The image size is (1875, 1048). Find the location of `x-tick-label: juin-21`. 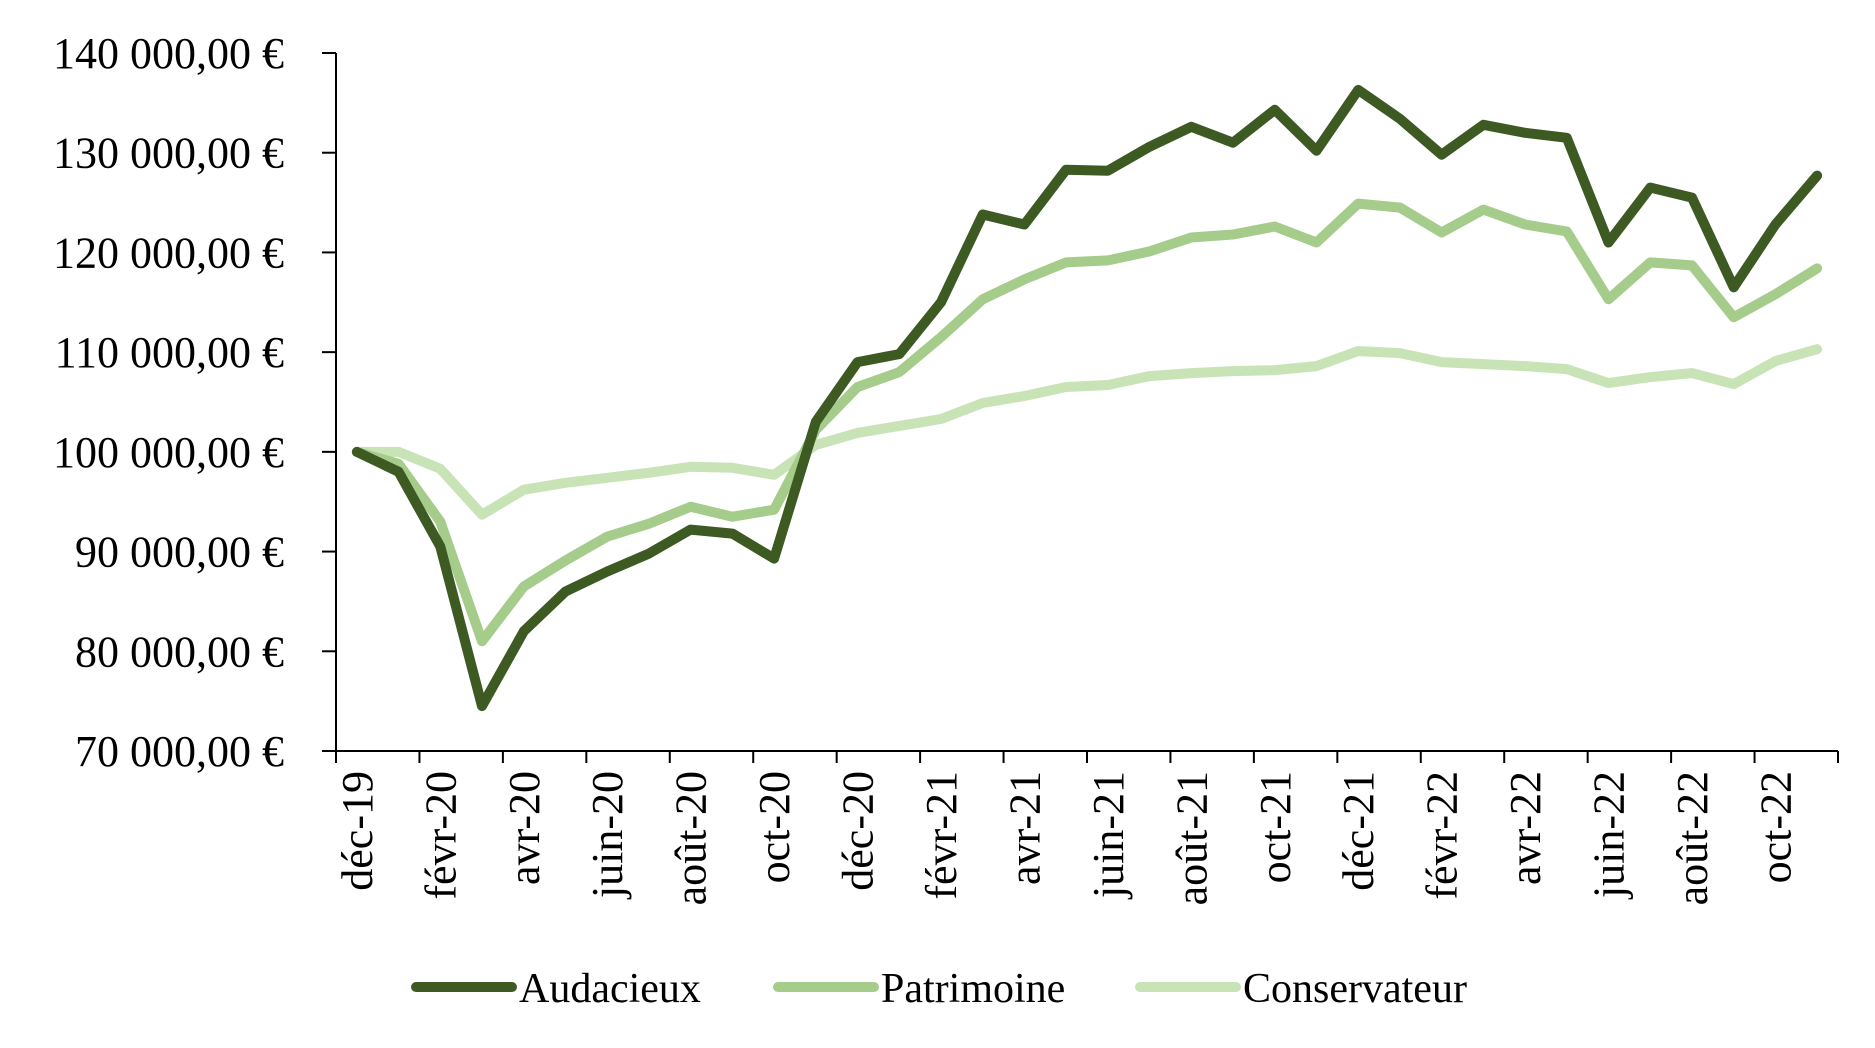

x-tick-label: juin-21 is located at coordinates (1108, 835).